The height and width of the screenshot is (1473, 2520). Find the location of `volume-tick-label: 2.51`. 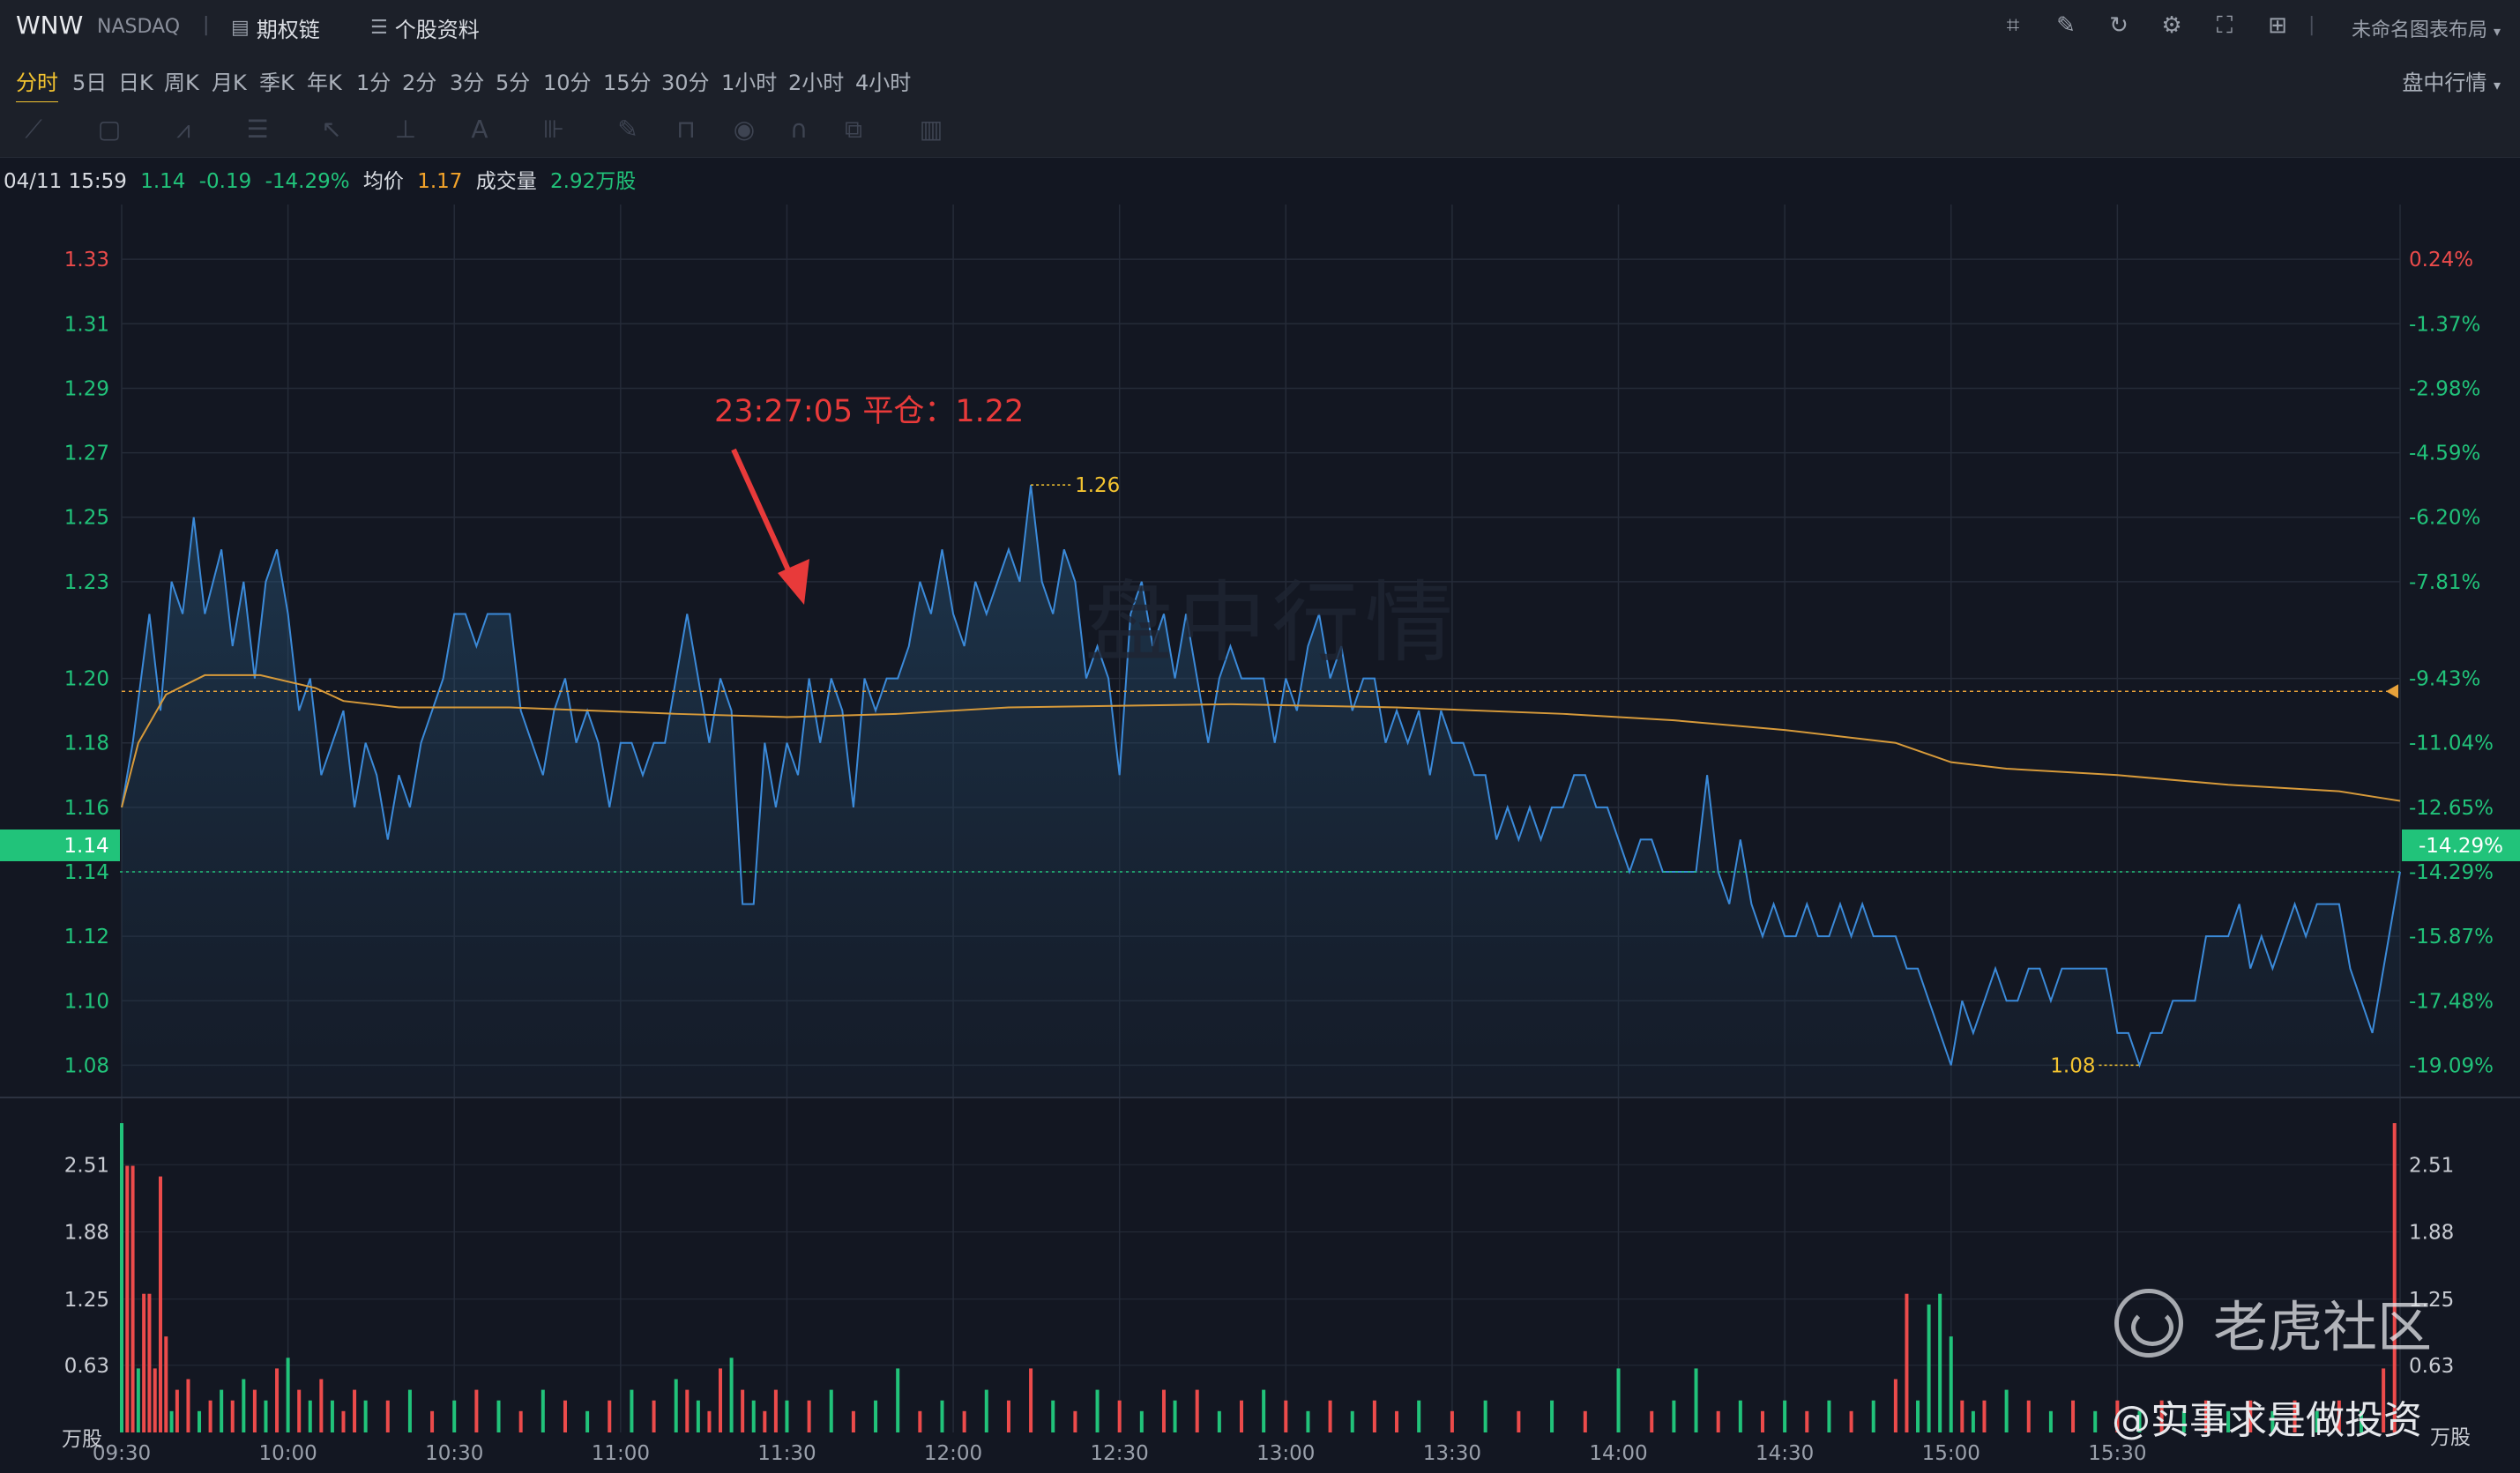

volume-tick-label: 2.51 is located at coordinates (86, 1165).